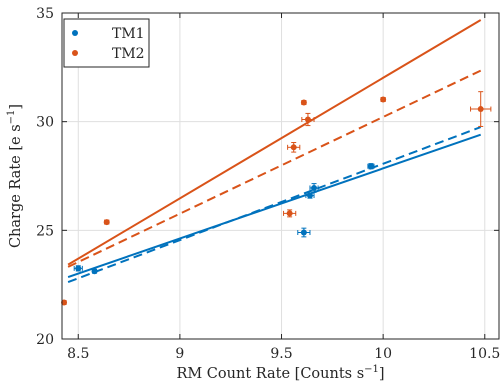 This screenshot has height=390, width=503. Describe the element at coordinates (11, 117) in the screenshot. I see `y-axis-label-exponent: −1` at that location.